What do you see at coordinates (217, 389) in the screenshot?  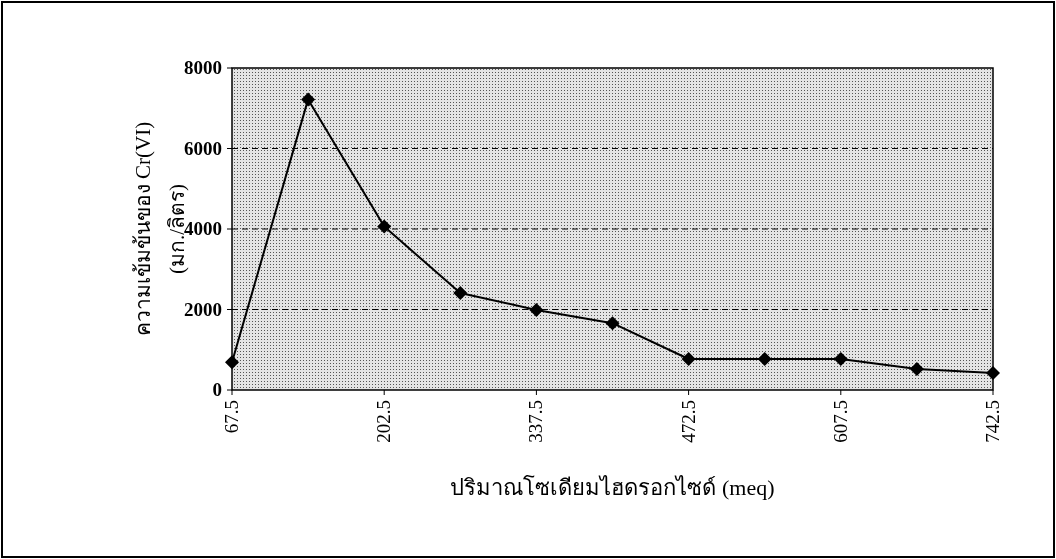 I see `y-tick-label: 0` at bounding box center [217, 389].